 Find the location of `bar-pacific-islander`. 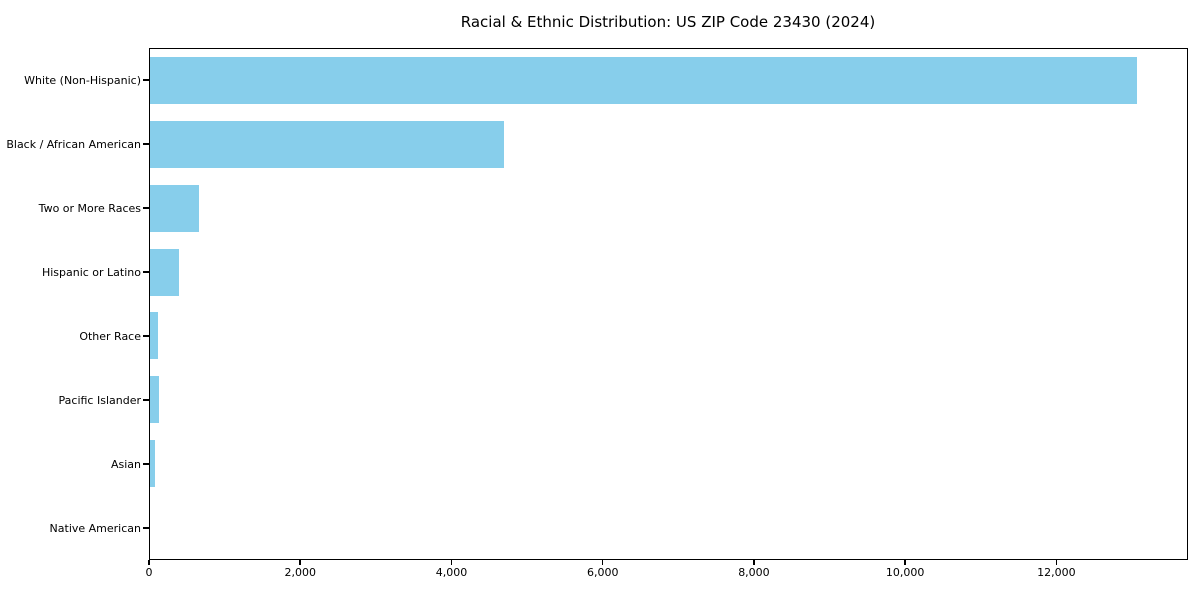

bar-pacific-islander is located at coordinates (154, 400).